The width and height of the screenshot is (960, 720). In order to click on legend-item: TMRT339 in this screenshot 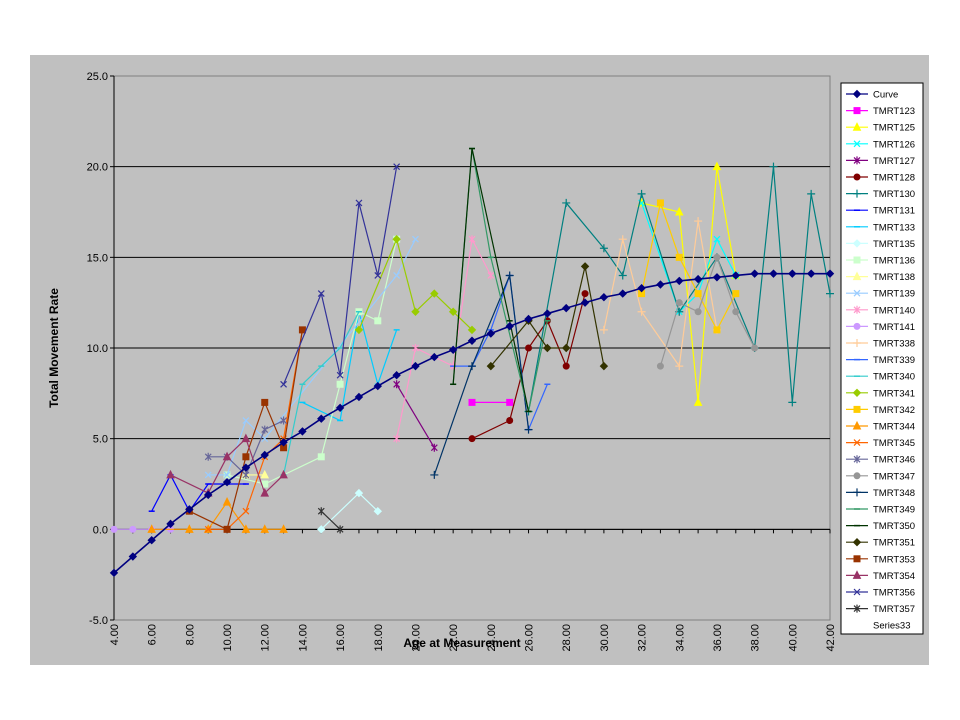, I will do `click(880, 360)`.